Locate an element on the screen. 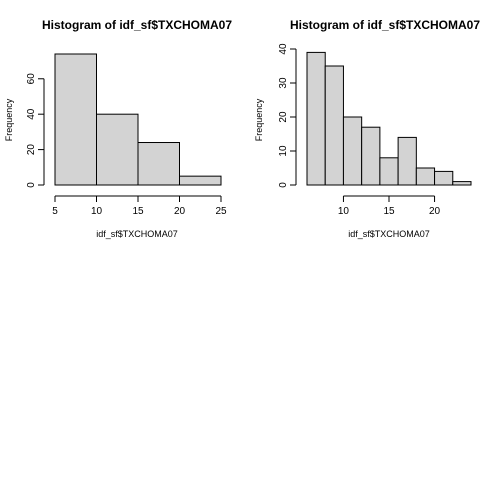 The image size is (504, 504). y-tick-label: 30 is located at coordinates (283, 83).